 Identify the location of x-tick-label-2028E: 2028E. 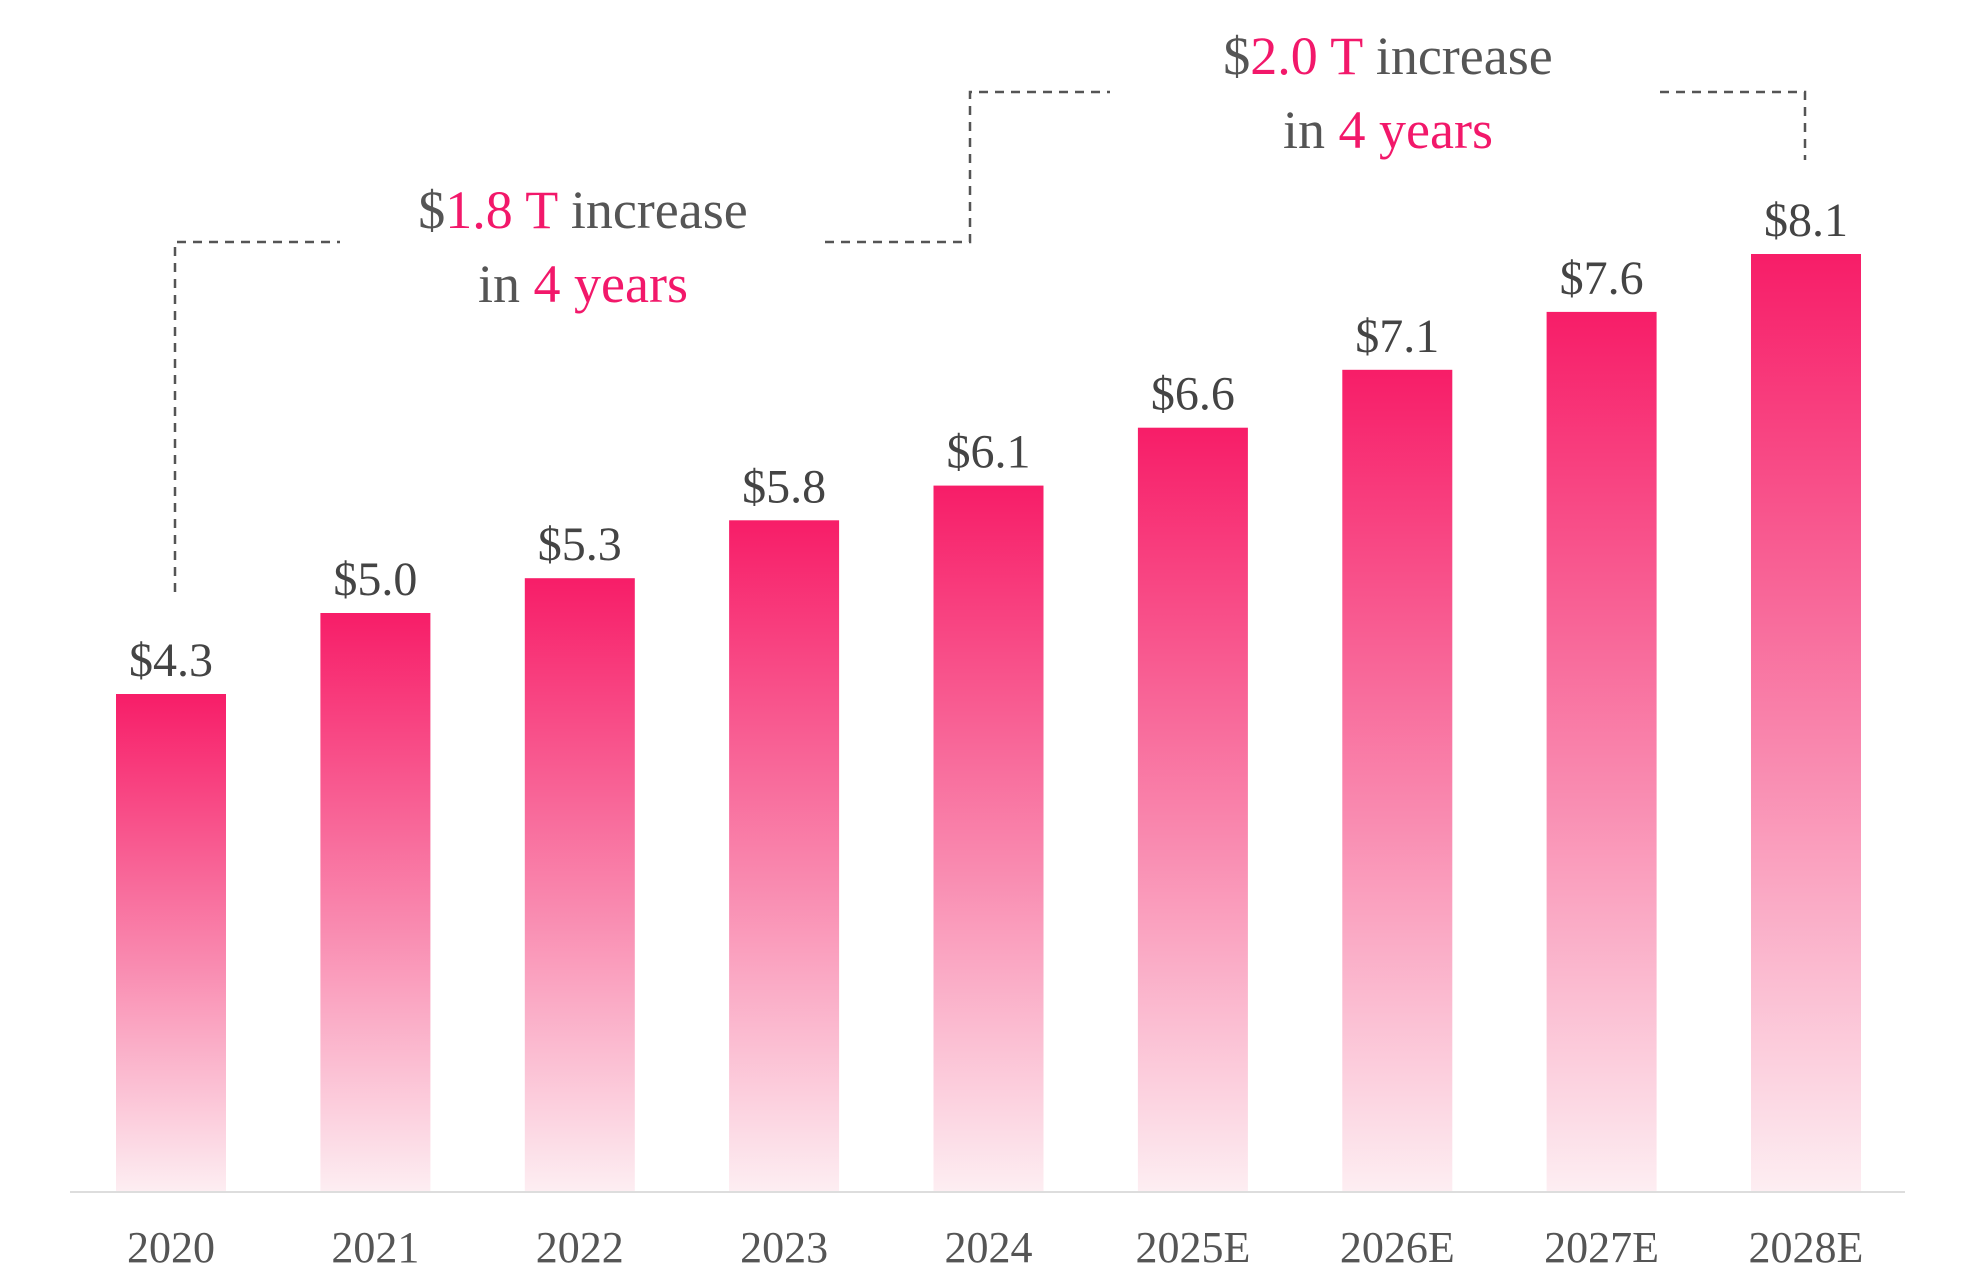
(1806, 1247).